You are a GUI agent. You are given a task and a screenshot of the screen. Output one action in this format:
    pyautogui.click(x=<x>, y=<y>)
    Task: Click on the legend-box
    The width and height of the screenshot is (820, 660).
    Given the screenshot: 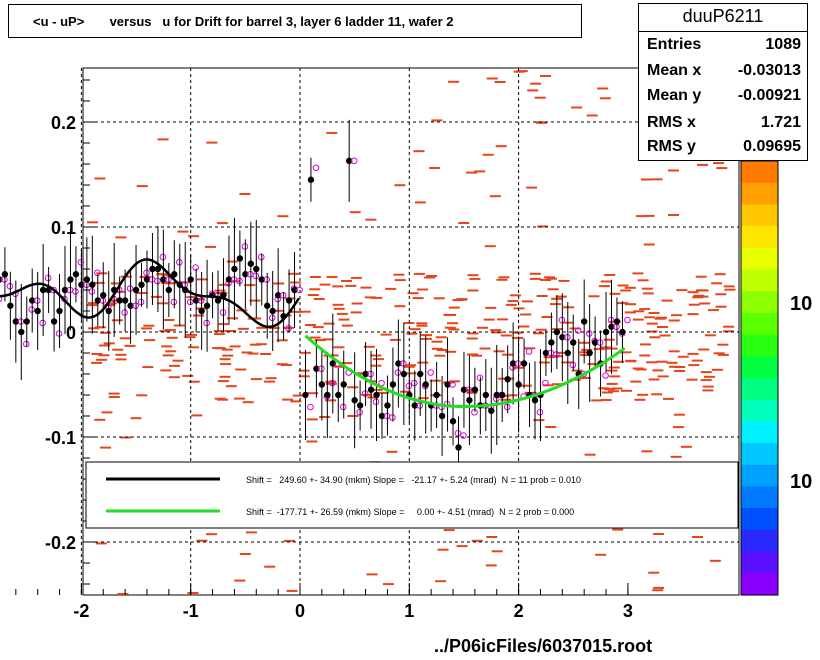 What is the action you would take?
    pyautogui.click(x=412, y=495)
    